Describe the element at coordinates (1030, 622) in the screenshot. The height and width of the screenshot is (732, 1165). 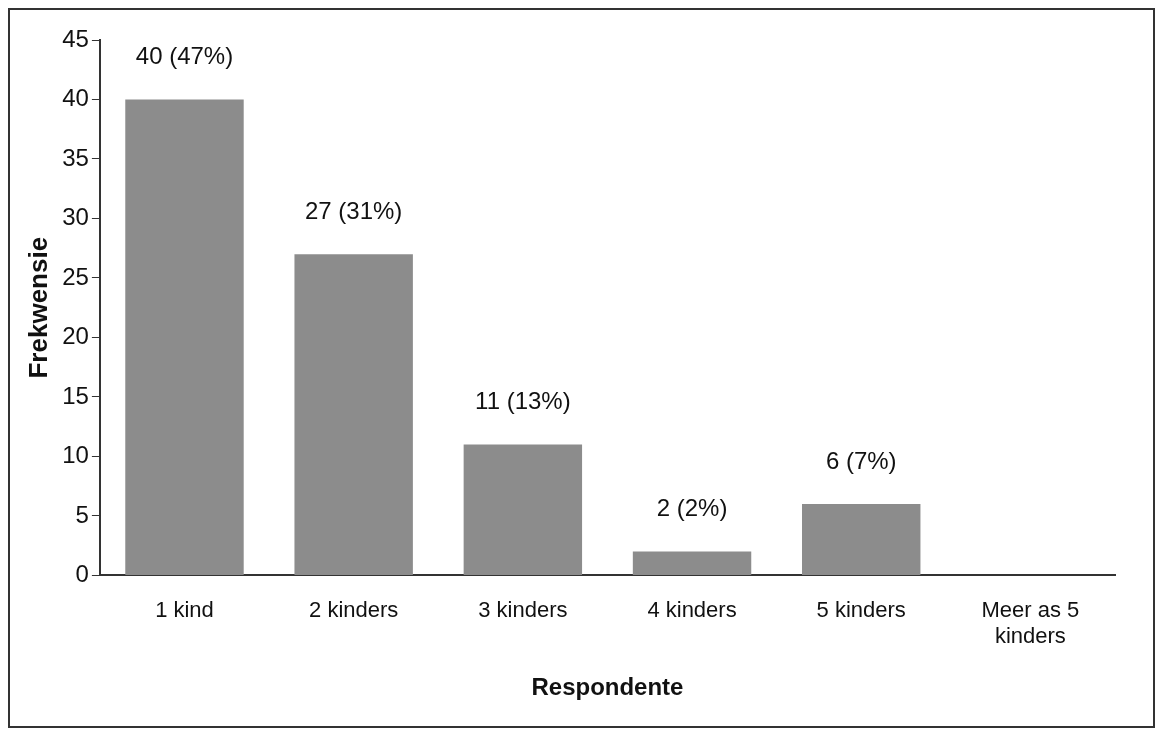
I see `x-tick-label: Meer as 5 kinders` at that location.